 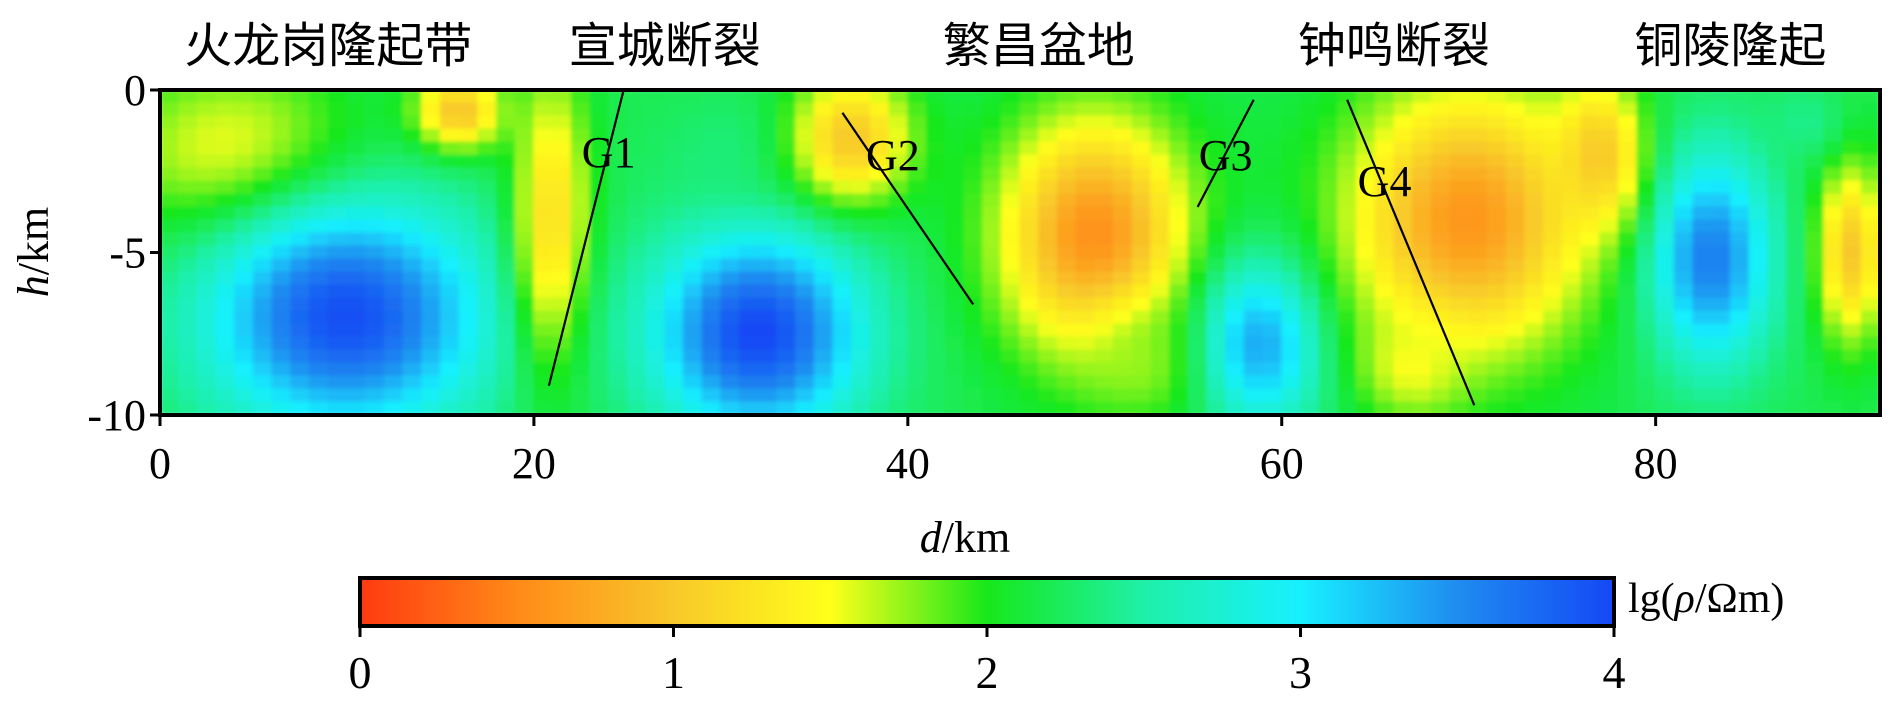 What do you see at coordinates (987, 672) in the screenshot?
I see `colorbar-tick-label: 2` at bounding box center [987, 672].